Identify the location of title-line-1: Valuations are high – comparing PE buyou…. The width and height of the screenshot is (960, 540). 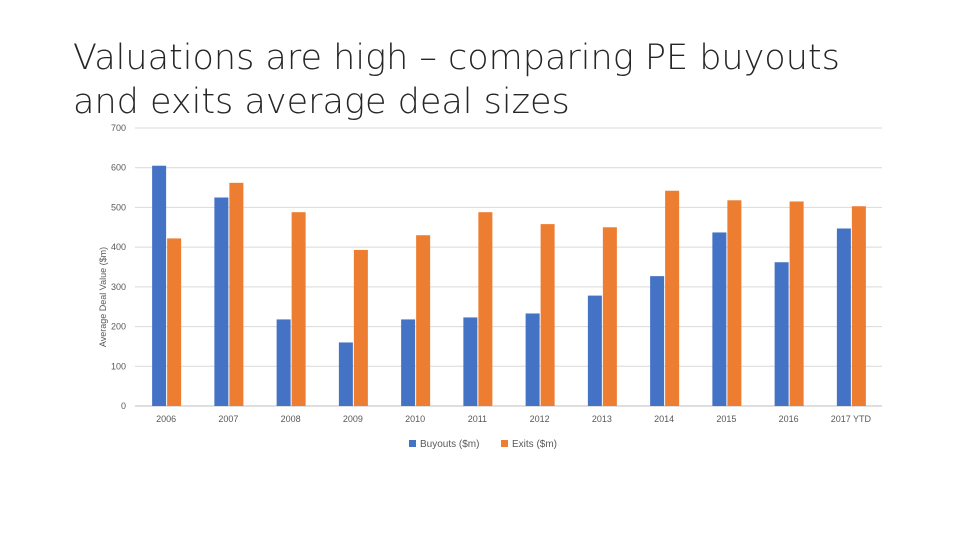
(456, 58).